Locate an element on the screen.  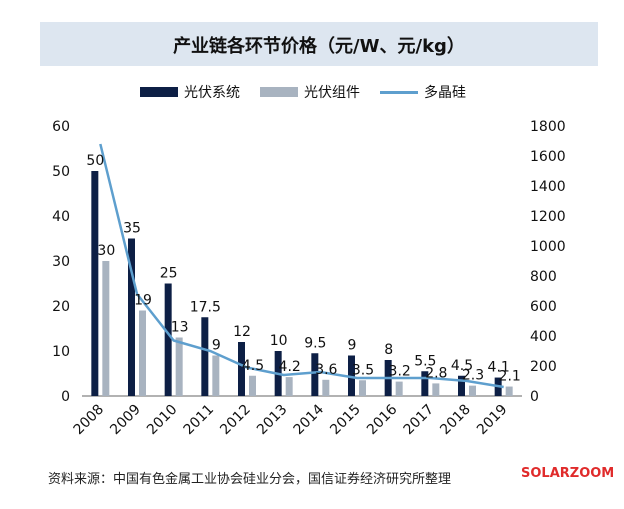
x-tick-label: 2013 is located at coordinates (272, 420).